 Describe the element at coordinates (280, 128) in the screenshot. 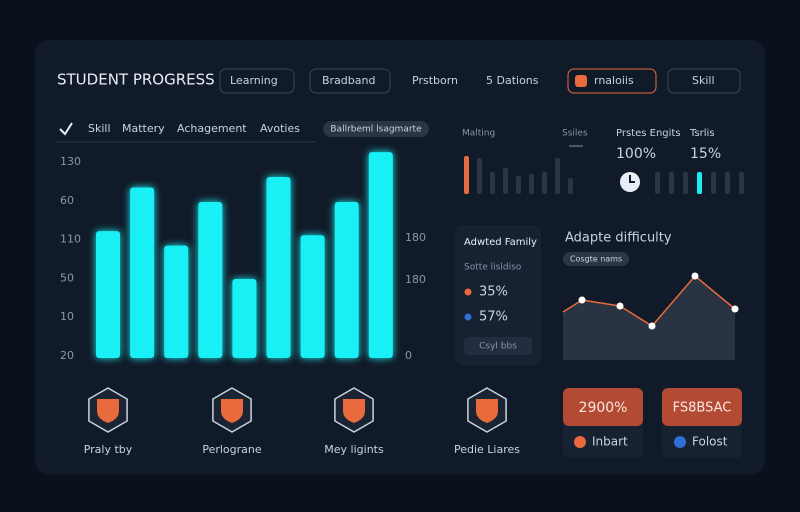

I see `tab: Avoties` at that location.